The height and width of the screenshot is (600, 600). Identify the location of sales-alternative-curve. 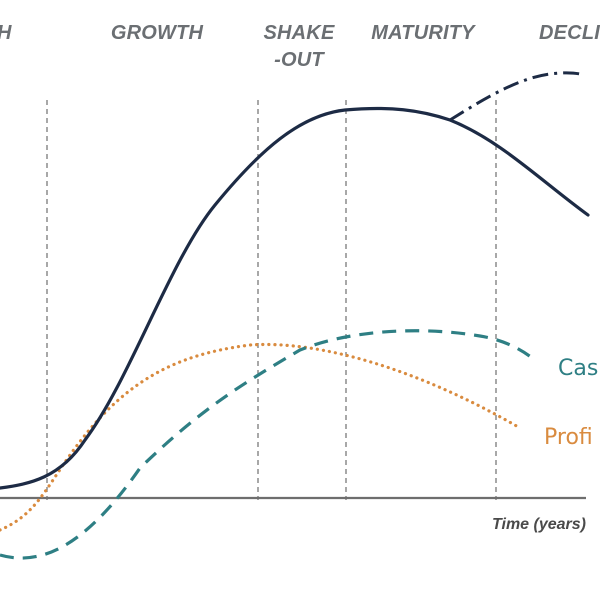
(515, 96).